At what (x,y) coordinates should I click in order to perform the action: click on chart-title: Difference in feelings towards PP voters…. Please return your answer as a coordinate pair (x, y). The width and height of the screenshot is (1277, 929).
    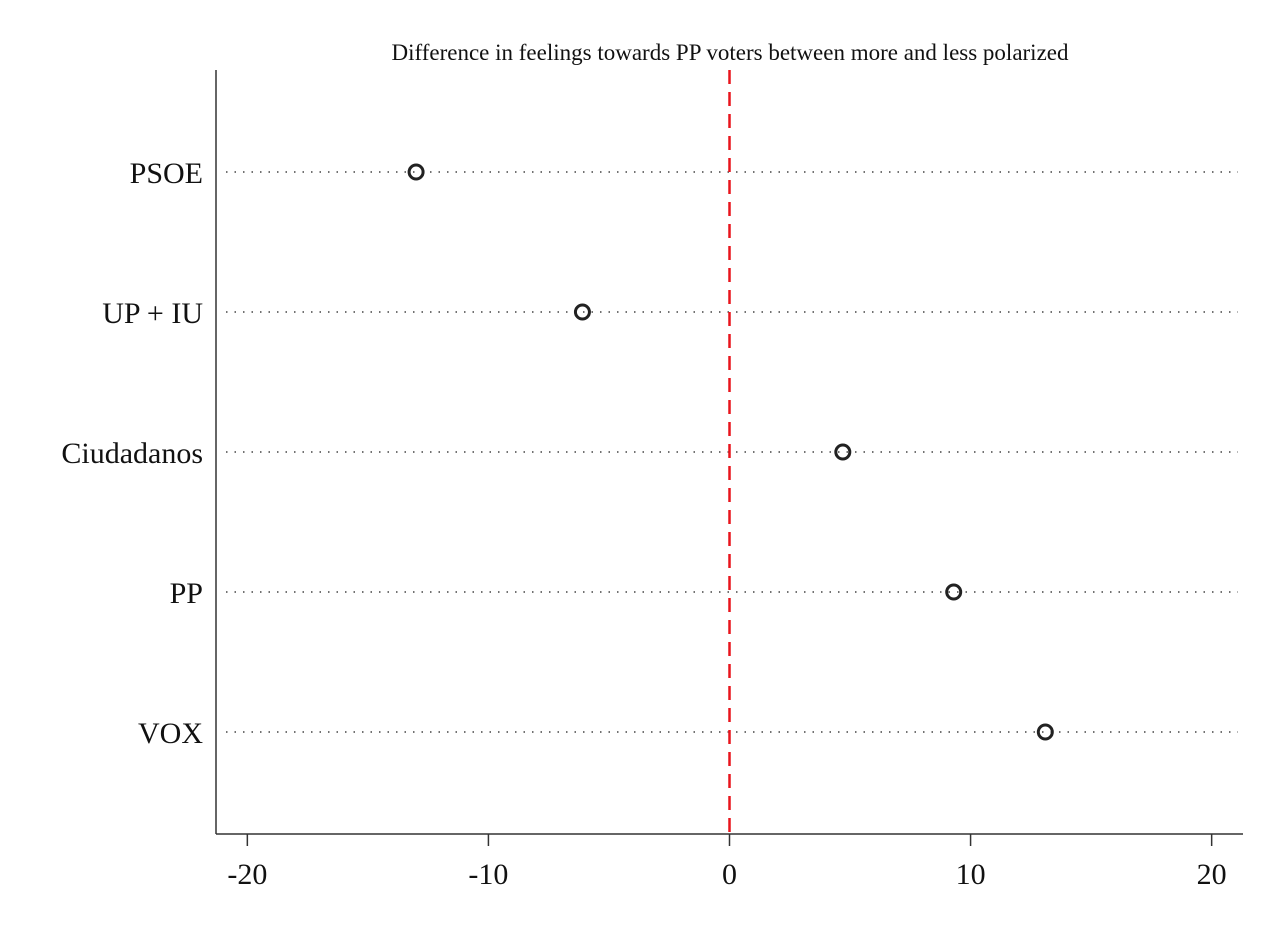
    Looking at the image, I should click on (730, 52).